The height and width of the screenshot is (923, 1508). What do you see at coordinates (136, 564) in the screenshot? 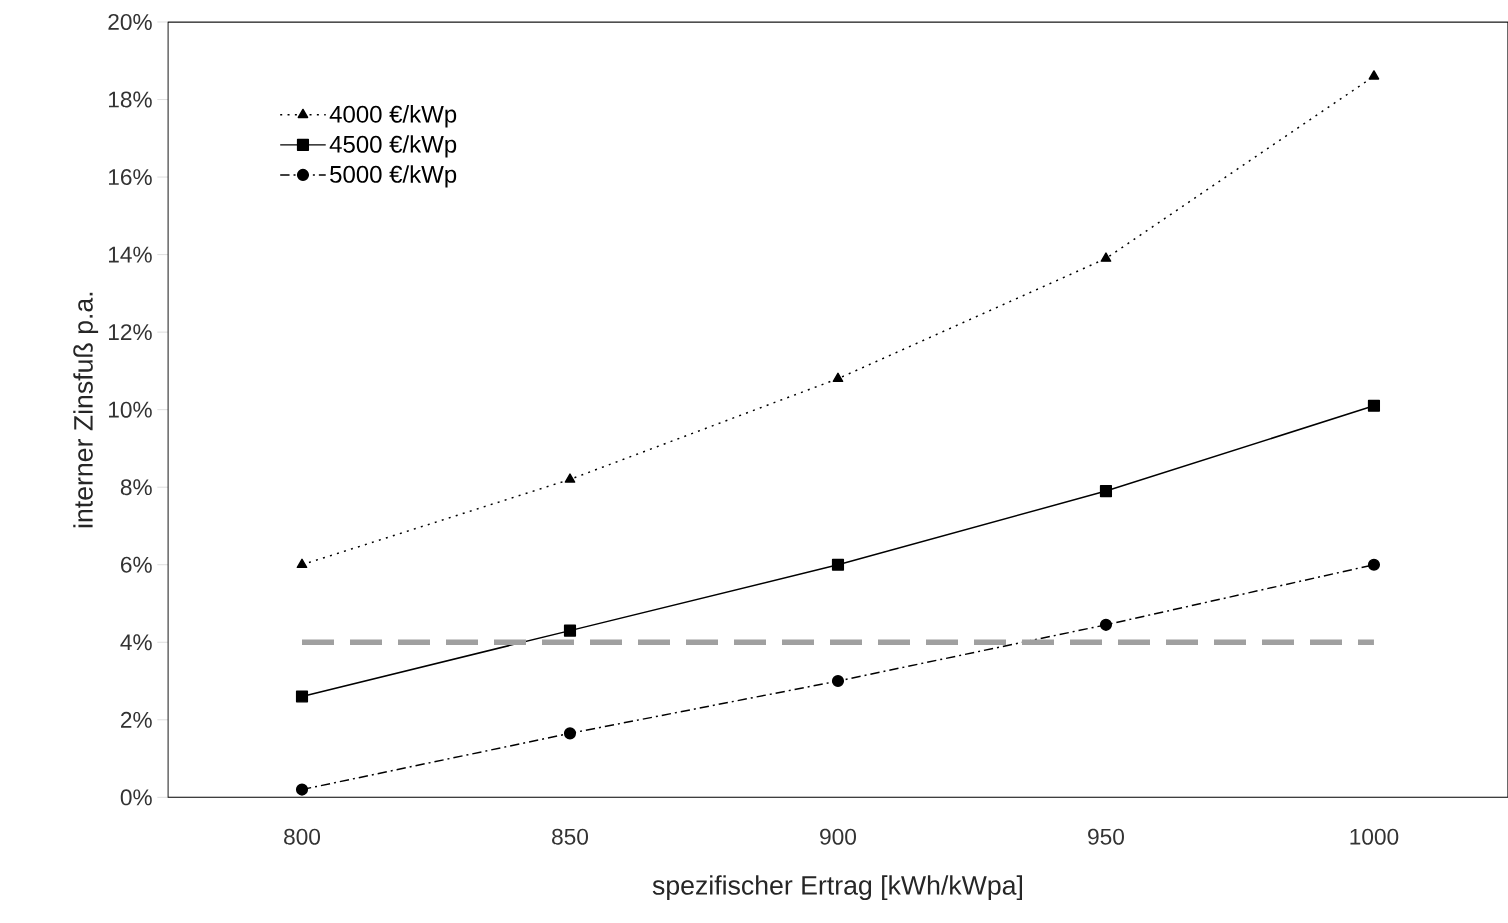
I see `y-tick-label: 6%` at bounding box center [136, 564].